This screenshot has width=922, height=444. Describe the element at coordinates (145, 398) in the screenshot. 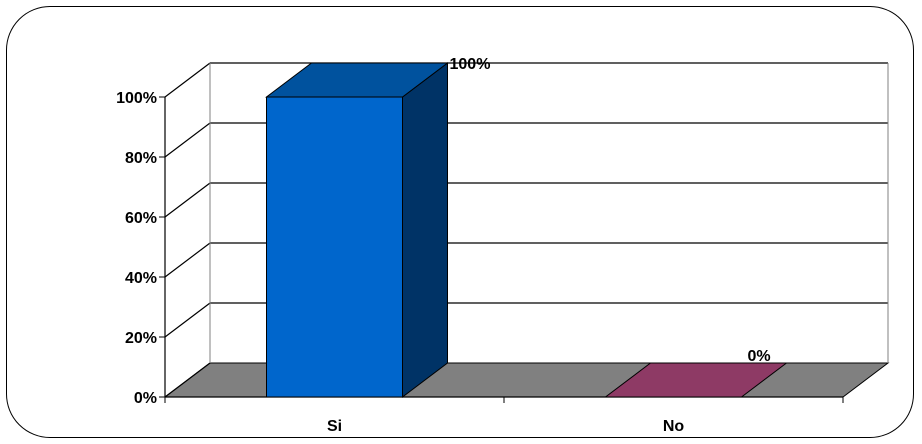

I see `y-tick-label: 0%` at that location.